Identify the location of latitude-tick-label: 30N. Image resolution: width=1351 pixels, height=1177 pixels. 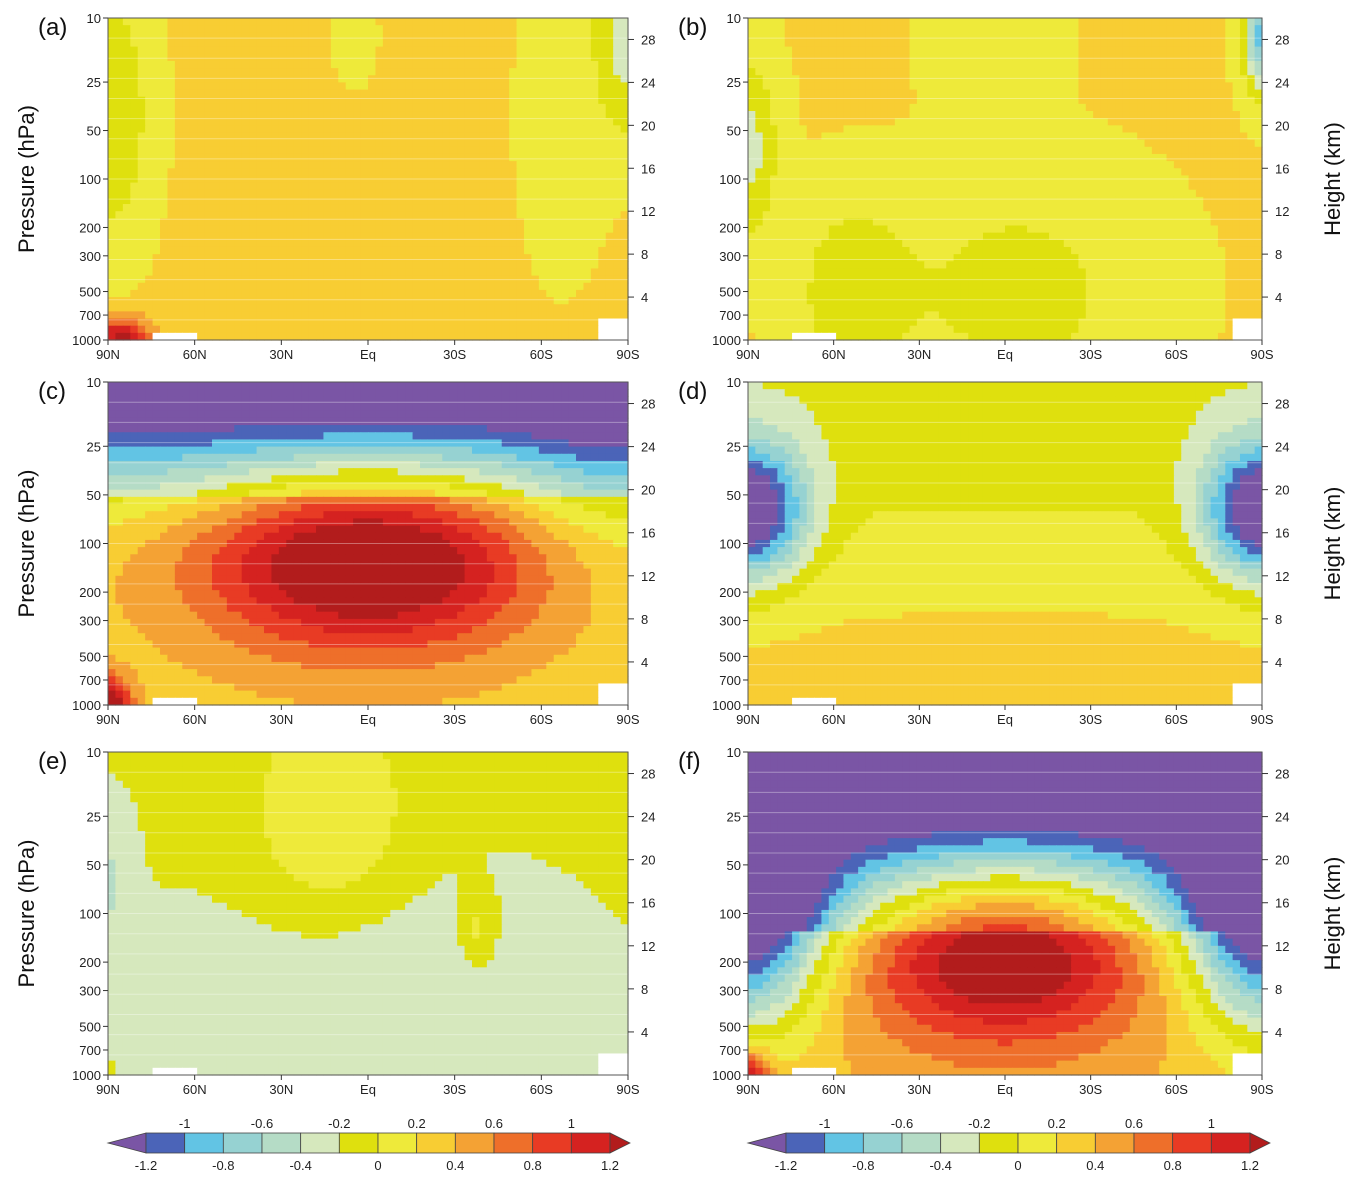
(281, 354).